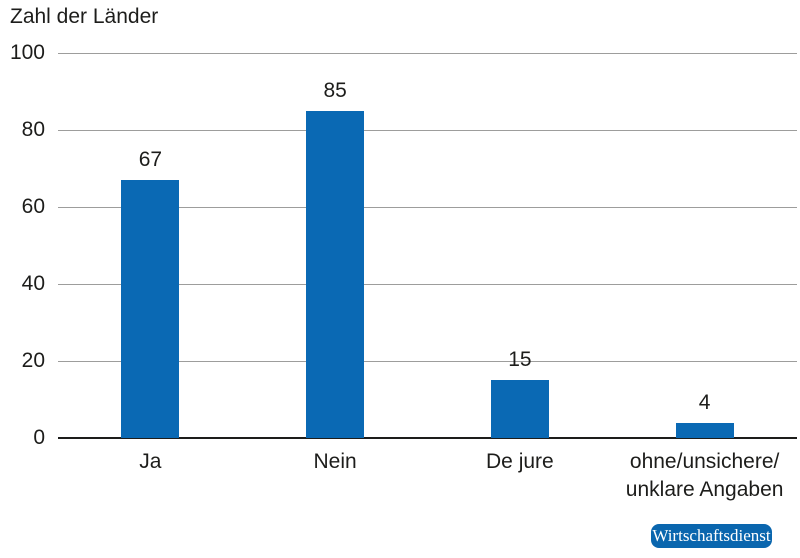 The width and height of the screenshot is (800, 558). I want to click on x-category-label: De jure, so click(520, 461).